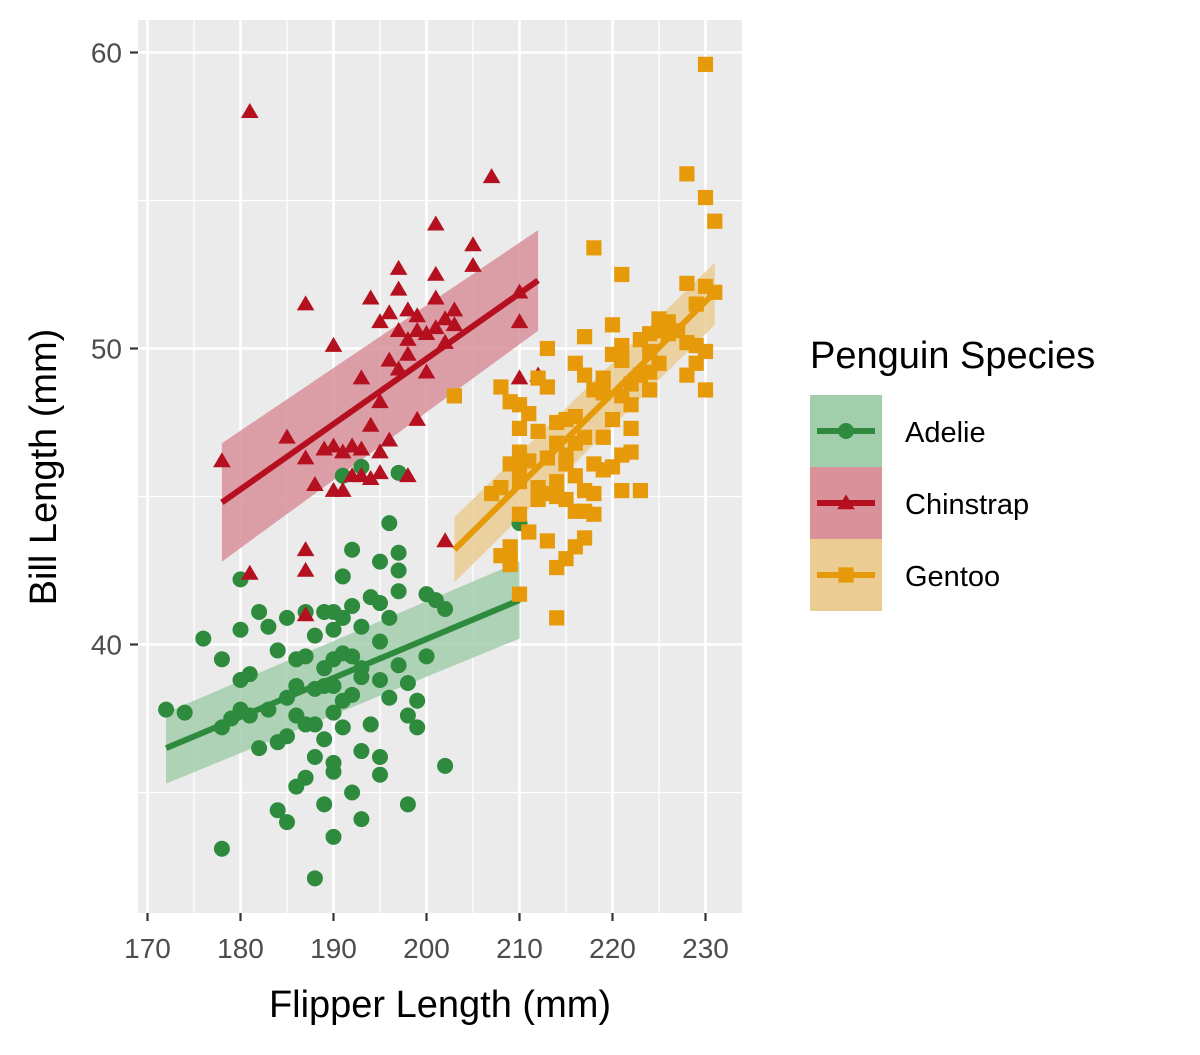  I want to click on legend-label-gentoo: Gentoo, so click(952, 577).